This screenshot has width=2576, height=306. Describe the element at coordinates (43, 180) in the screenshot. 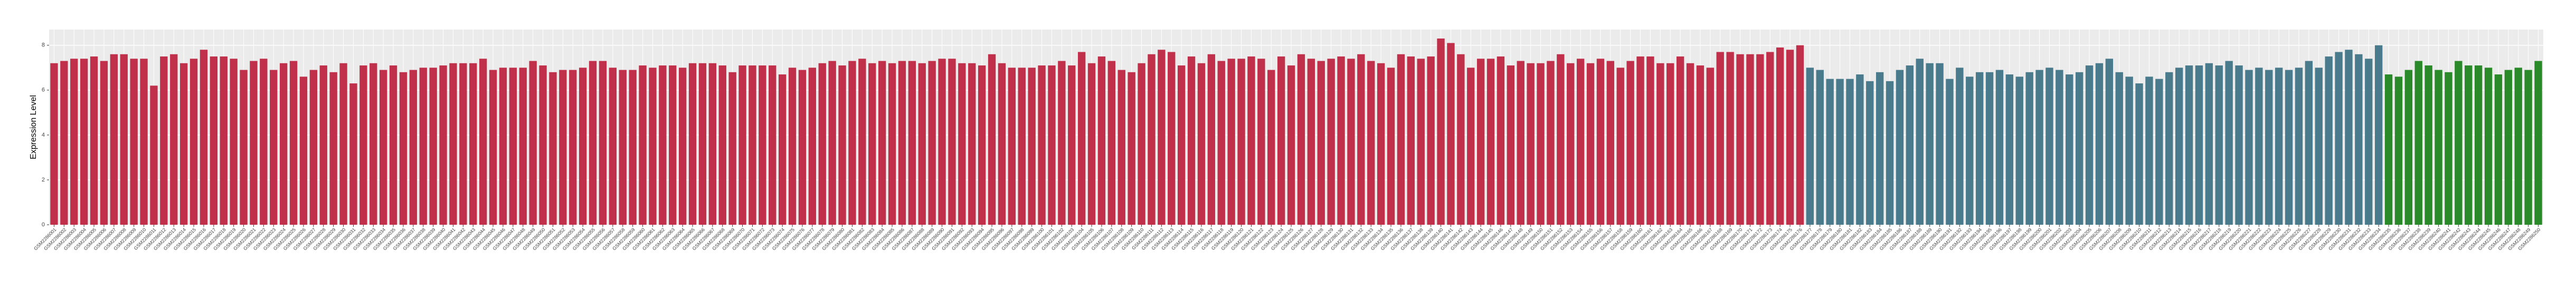

I see `y-tick-label: 2` at that location.